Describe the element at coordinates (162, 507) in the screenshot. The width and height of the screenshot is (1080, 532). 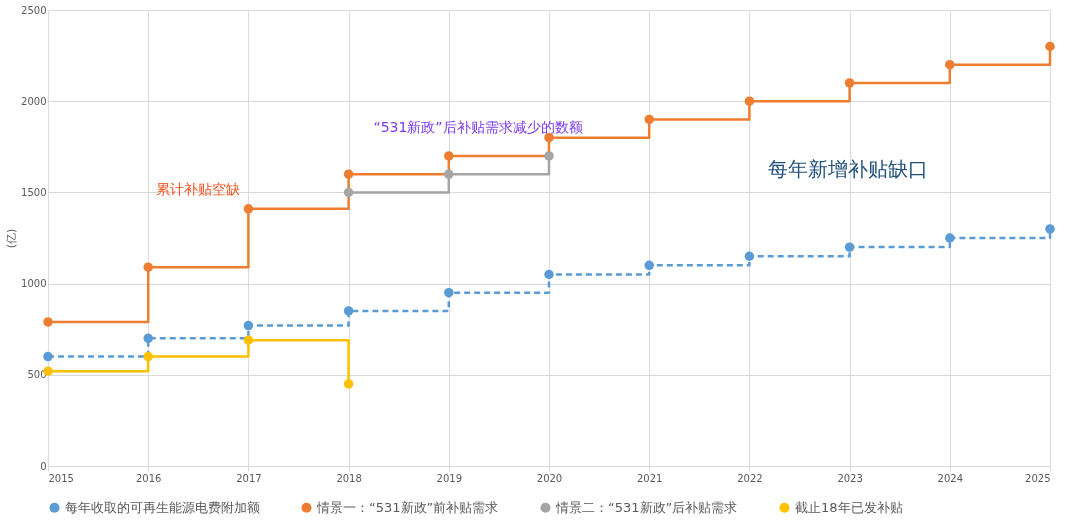
I see `legend-label: 每年收取的可再生能源电费附加额` at that location.